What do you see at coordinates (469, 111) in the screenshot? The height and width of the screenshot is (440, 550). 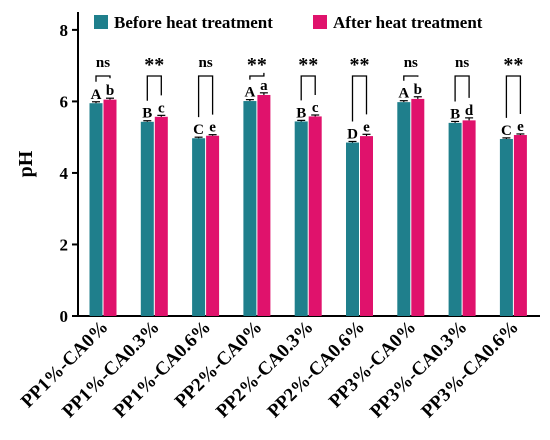 I see `significance-letter: d` at bounding box center [469, 111].